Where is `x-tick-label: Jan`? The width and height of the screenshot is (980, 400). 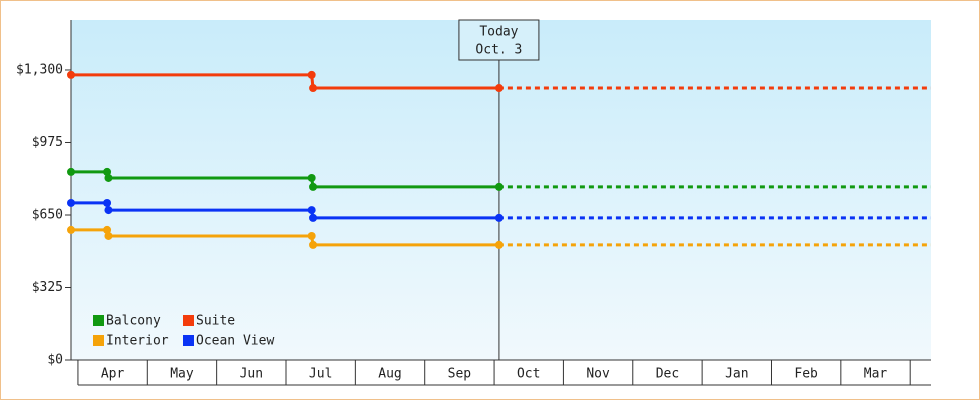 x-tick-label: Jan is located at coordinates (736, 374).